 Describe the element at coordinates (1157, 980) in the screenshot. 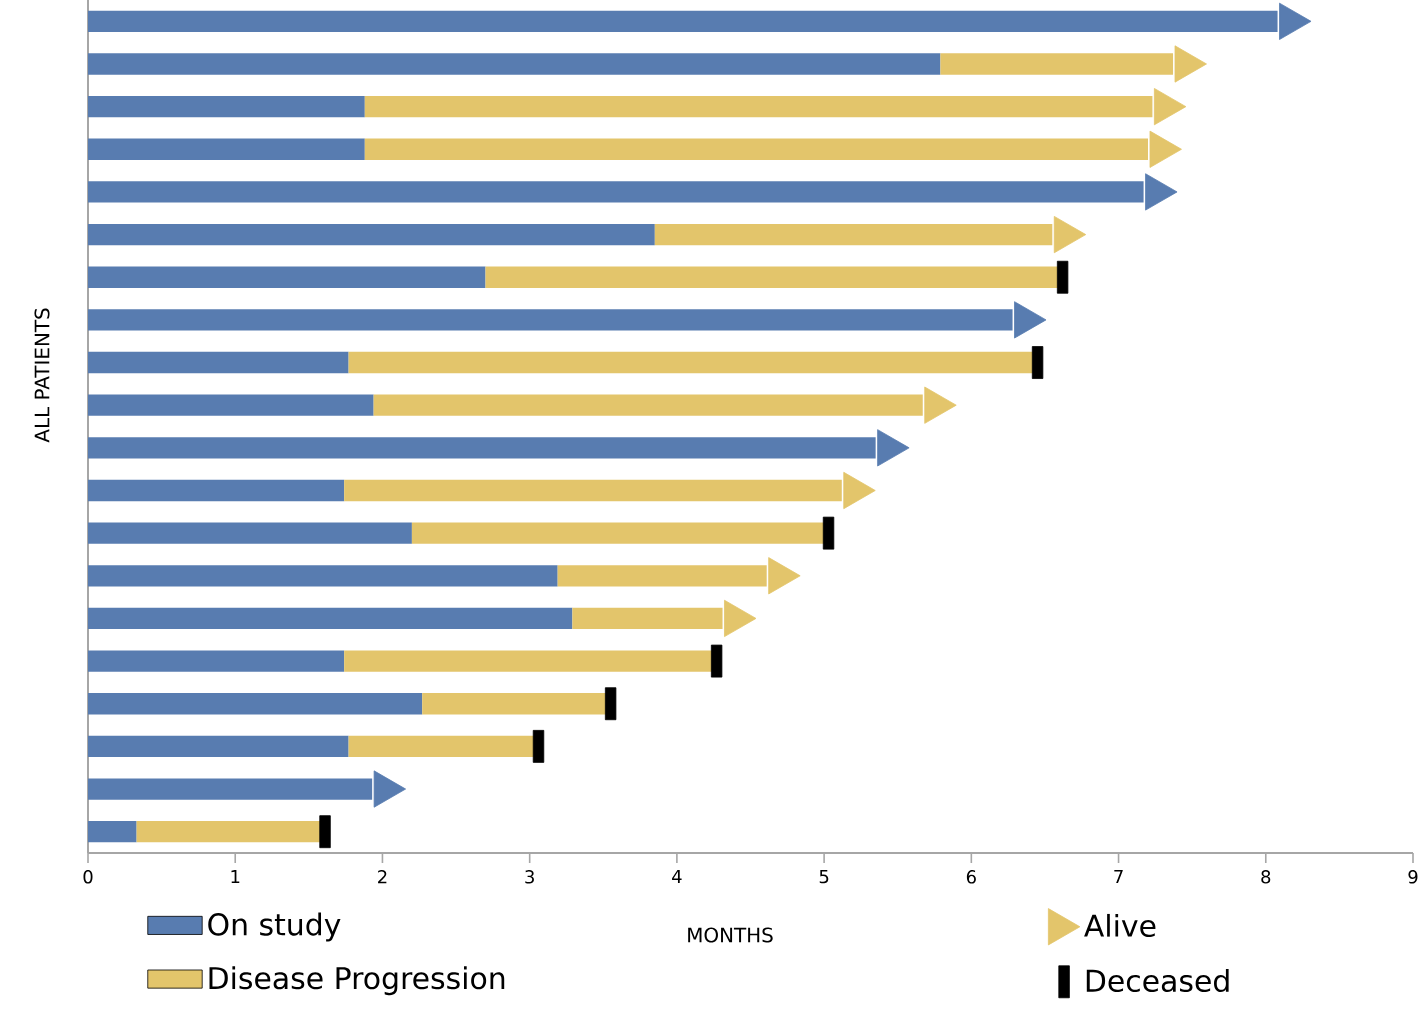

I see `legend-label: Deceased` at that location.